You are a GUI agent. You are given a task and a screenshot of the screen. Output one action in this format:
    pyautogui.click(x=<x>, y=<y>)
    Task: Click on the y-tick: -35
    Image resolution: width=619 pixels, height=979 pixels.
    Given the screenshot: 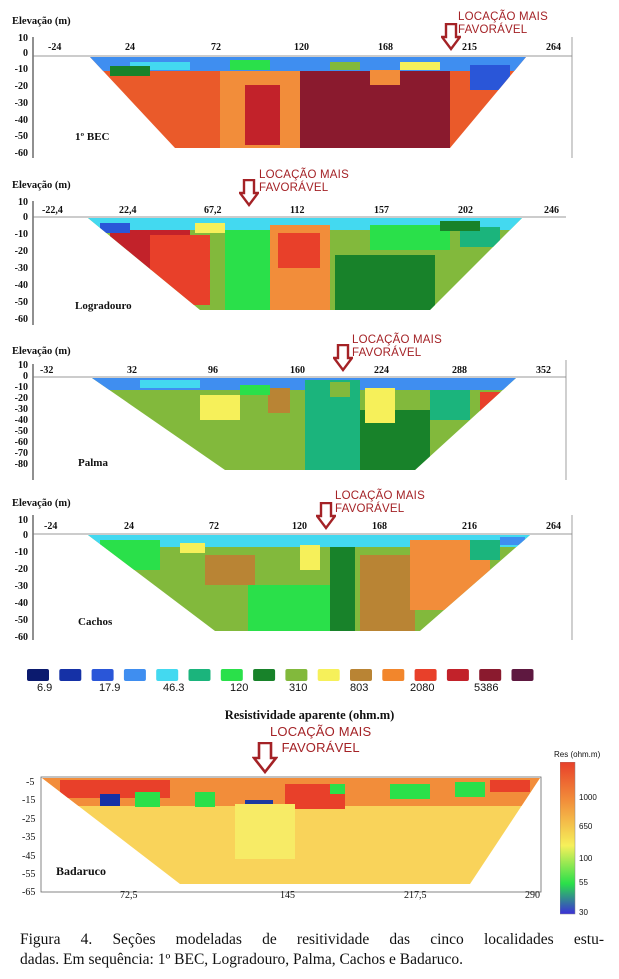 What is the action you would take?
    pyautogui.click(x=29, y=837)
    